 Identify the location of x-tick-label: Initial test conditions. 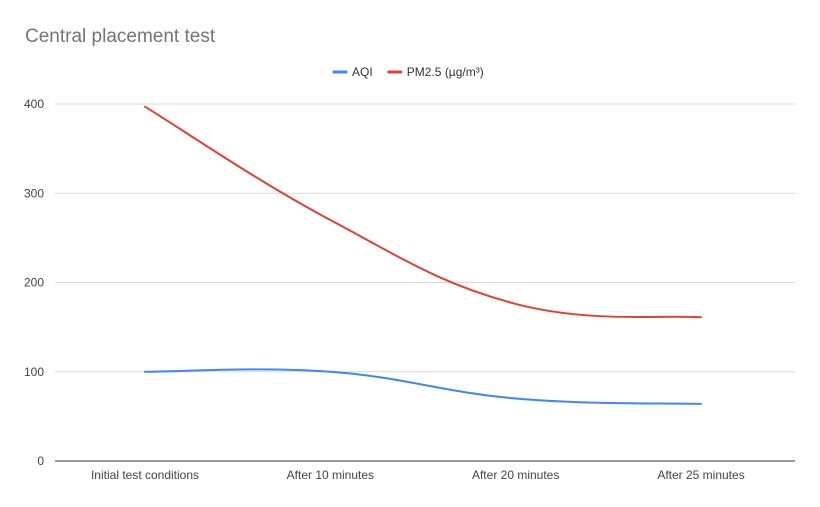
(145, 475).